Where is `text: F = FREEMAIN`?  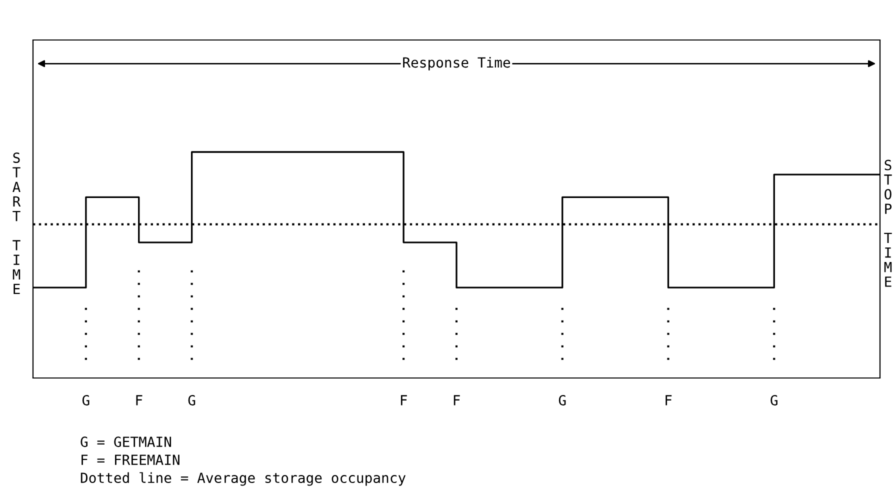 text: F = FREEMAIN is located at coordinates (131, 459).